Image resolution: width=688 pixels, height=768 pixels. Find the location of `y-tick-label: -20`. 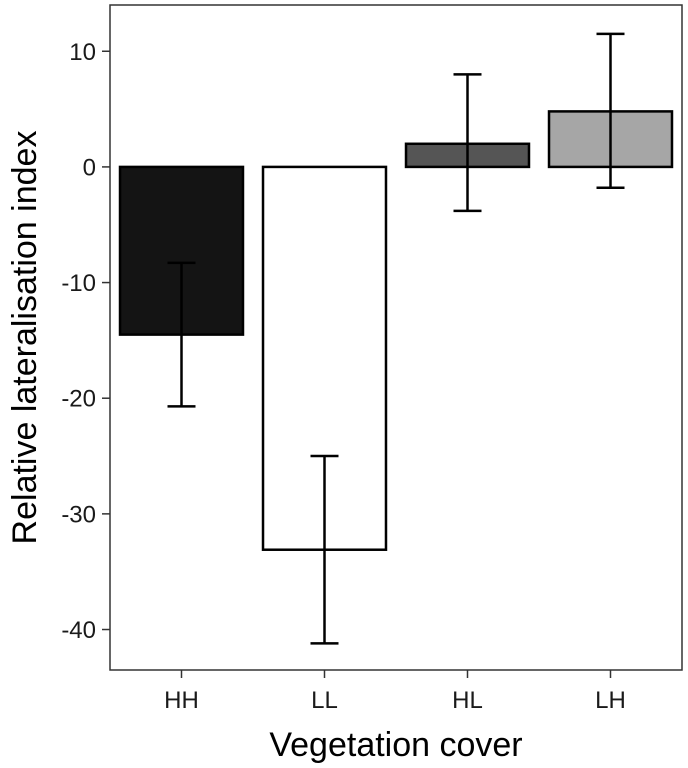

y-tick-label: -20 is located at coordinates (78, 399).